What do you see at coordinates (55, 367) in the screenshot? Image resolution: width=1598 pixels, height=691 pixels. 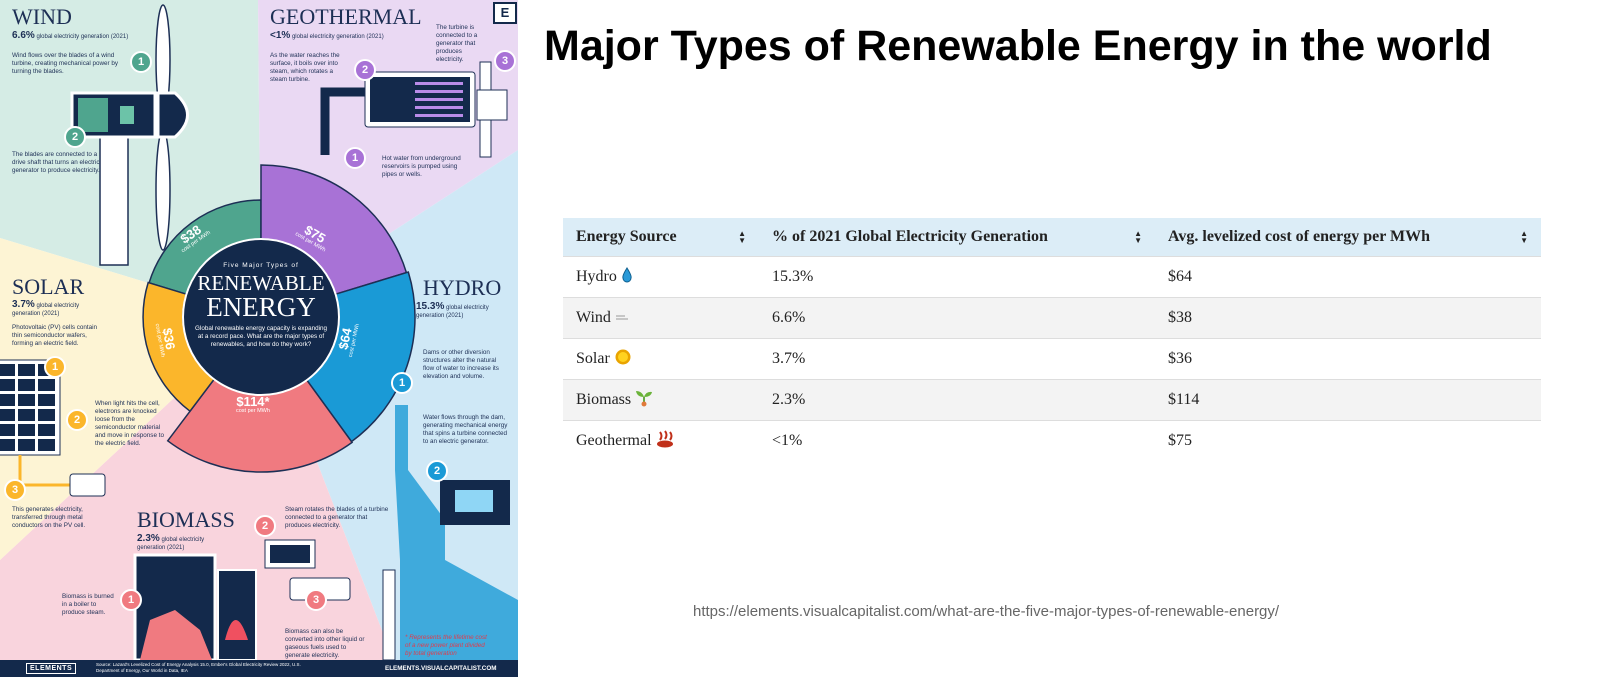 I see `solar-step-1-badge: 1` at bounding box center [55, 367].